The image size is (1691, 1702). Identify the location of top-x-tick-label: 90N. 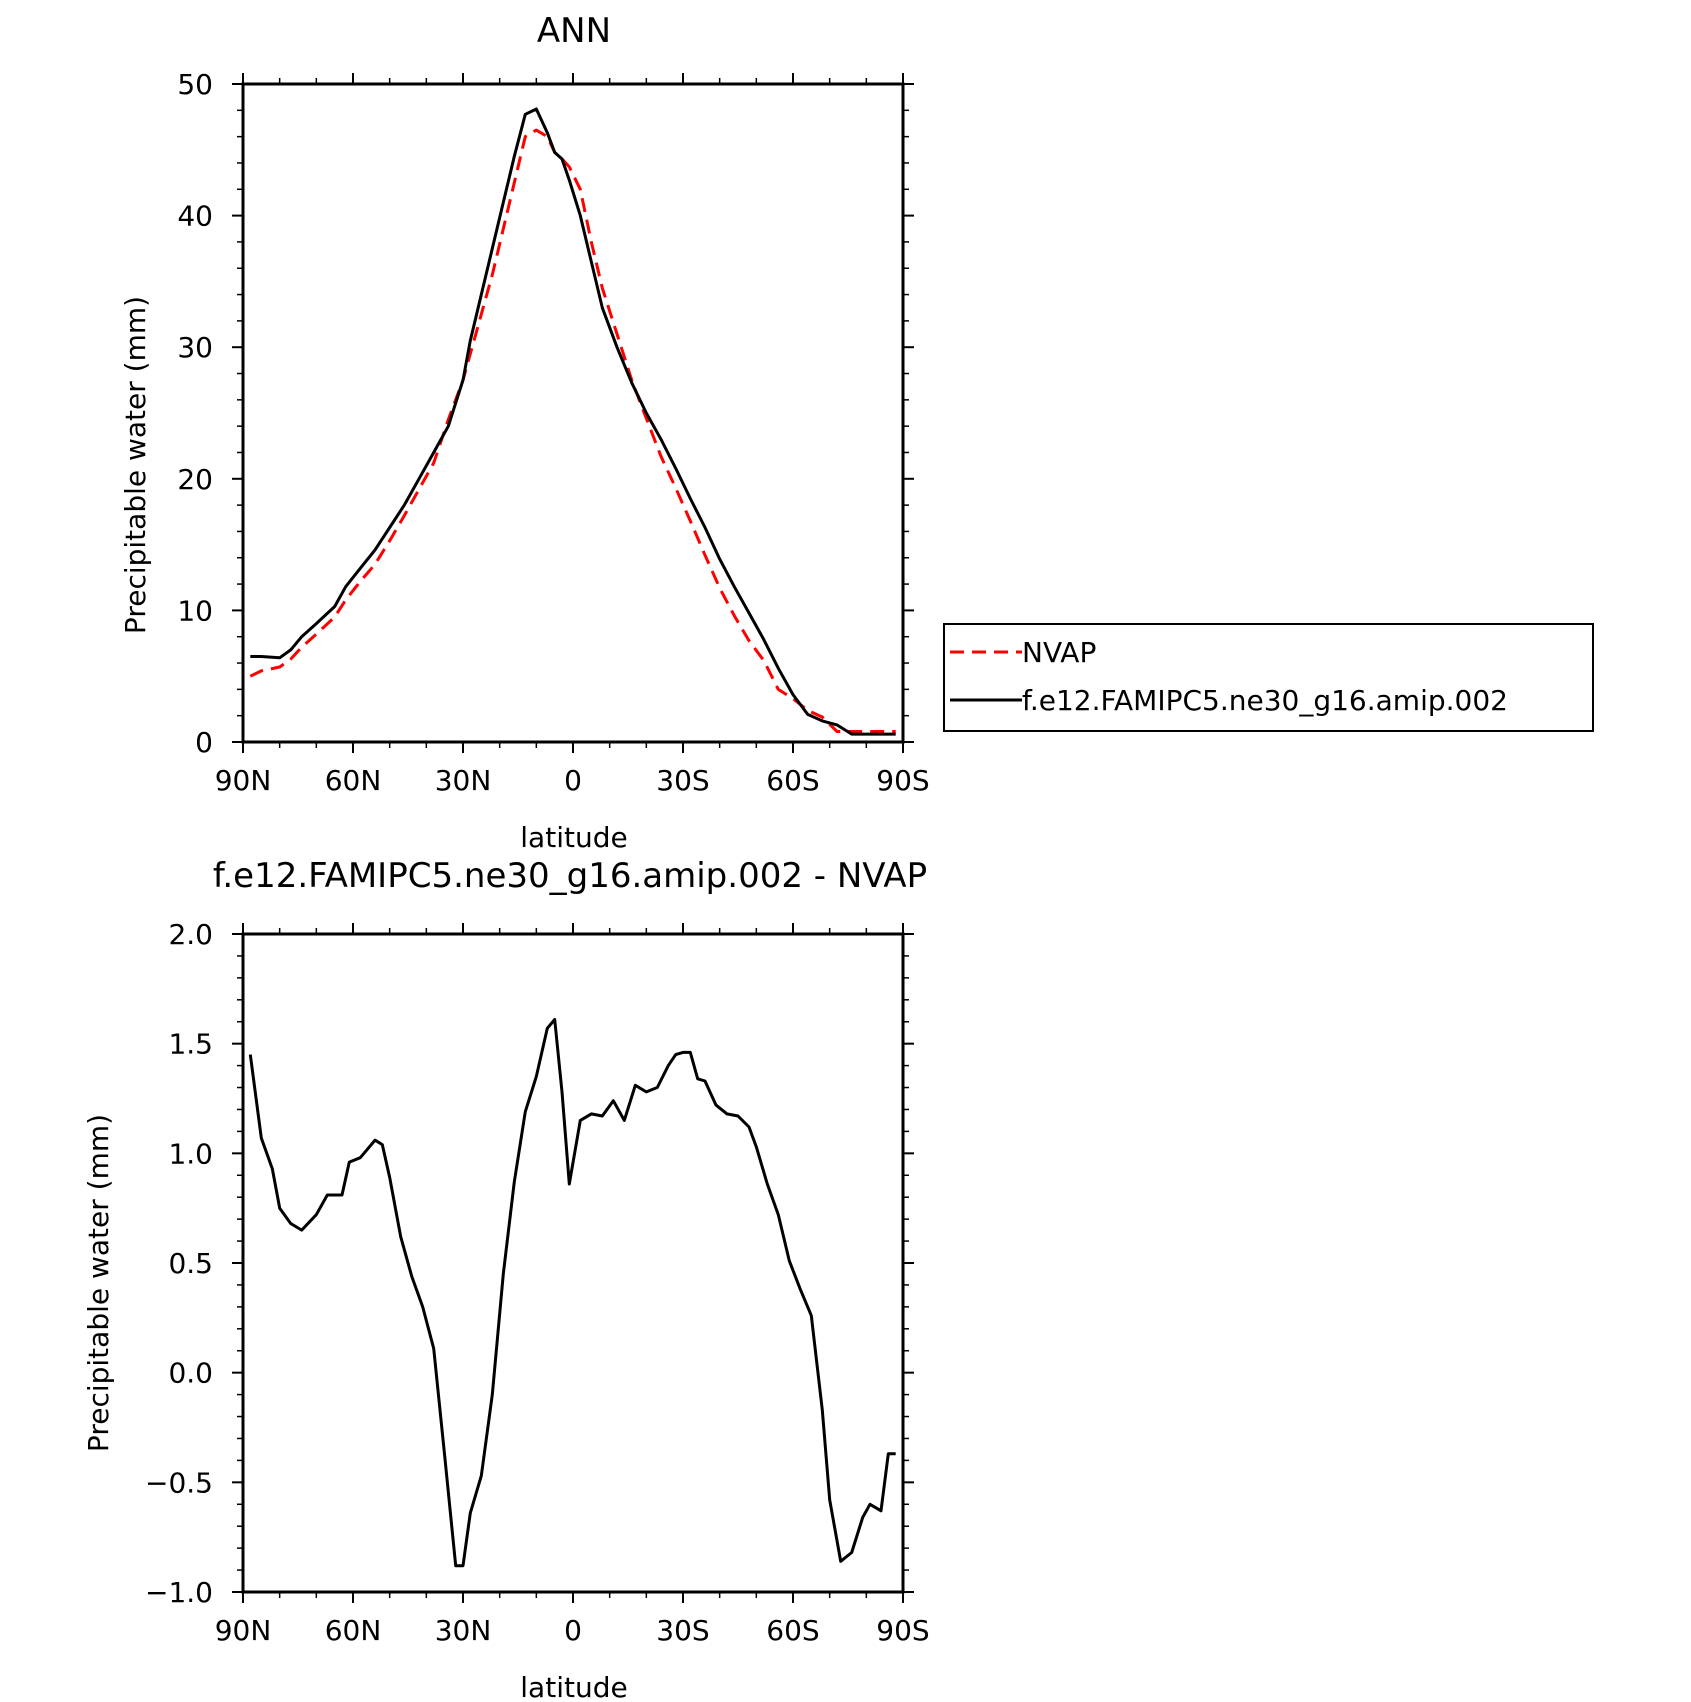
(243, 780).